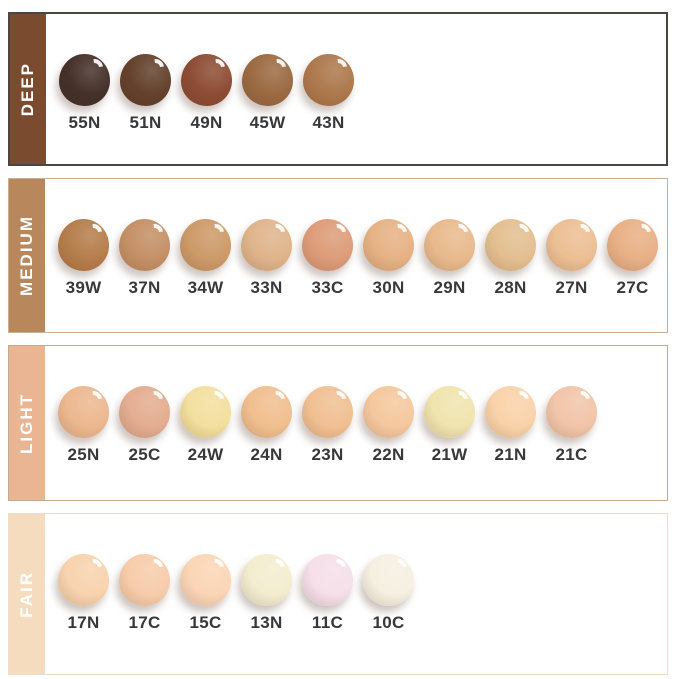 The image size is (679, 679). I want to click on shade-swatch-10c: 10C, so click(388, 593).